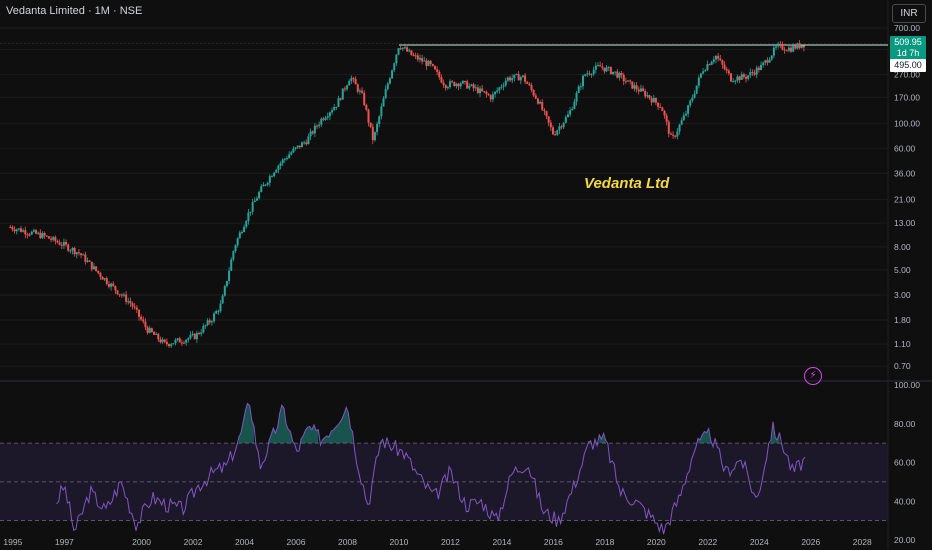 This screenshot has height=550, width=932. What do you see at coordinates (759, 542) in the screenshot?
I see `time-tick-label: 2024` at bounding box center [759, 542].